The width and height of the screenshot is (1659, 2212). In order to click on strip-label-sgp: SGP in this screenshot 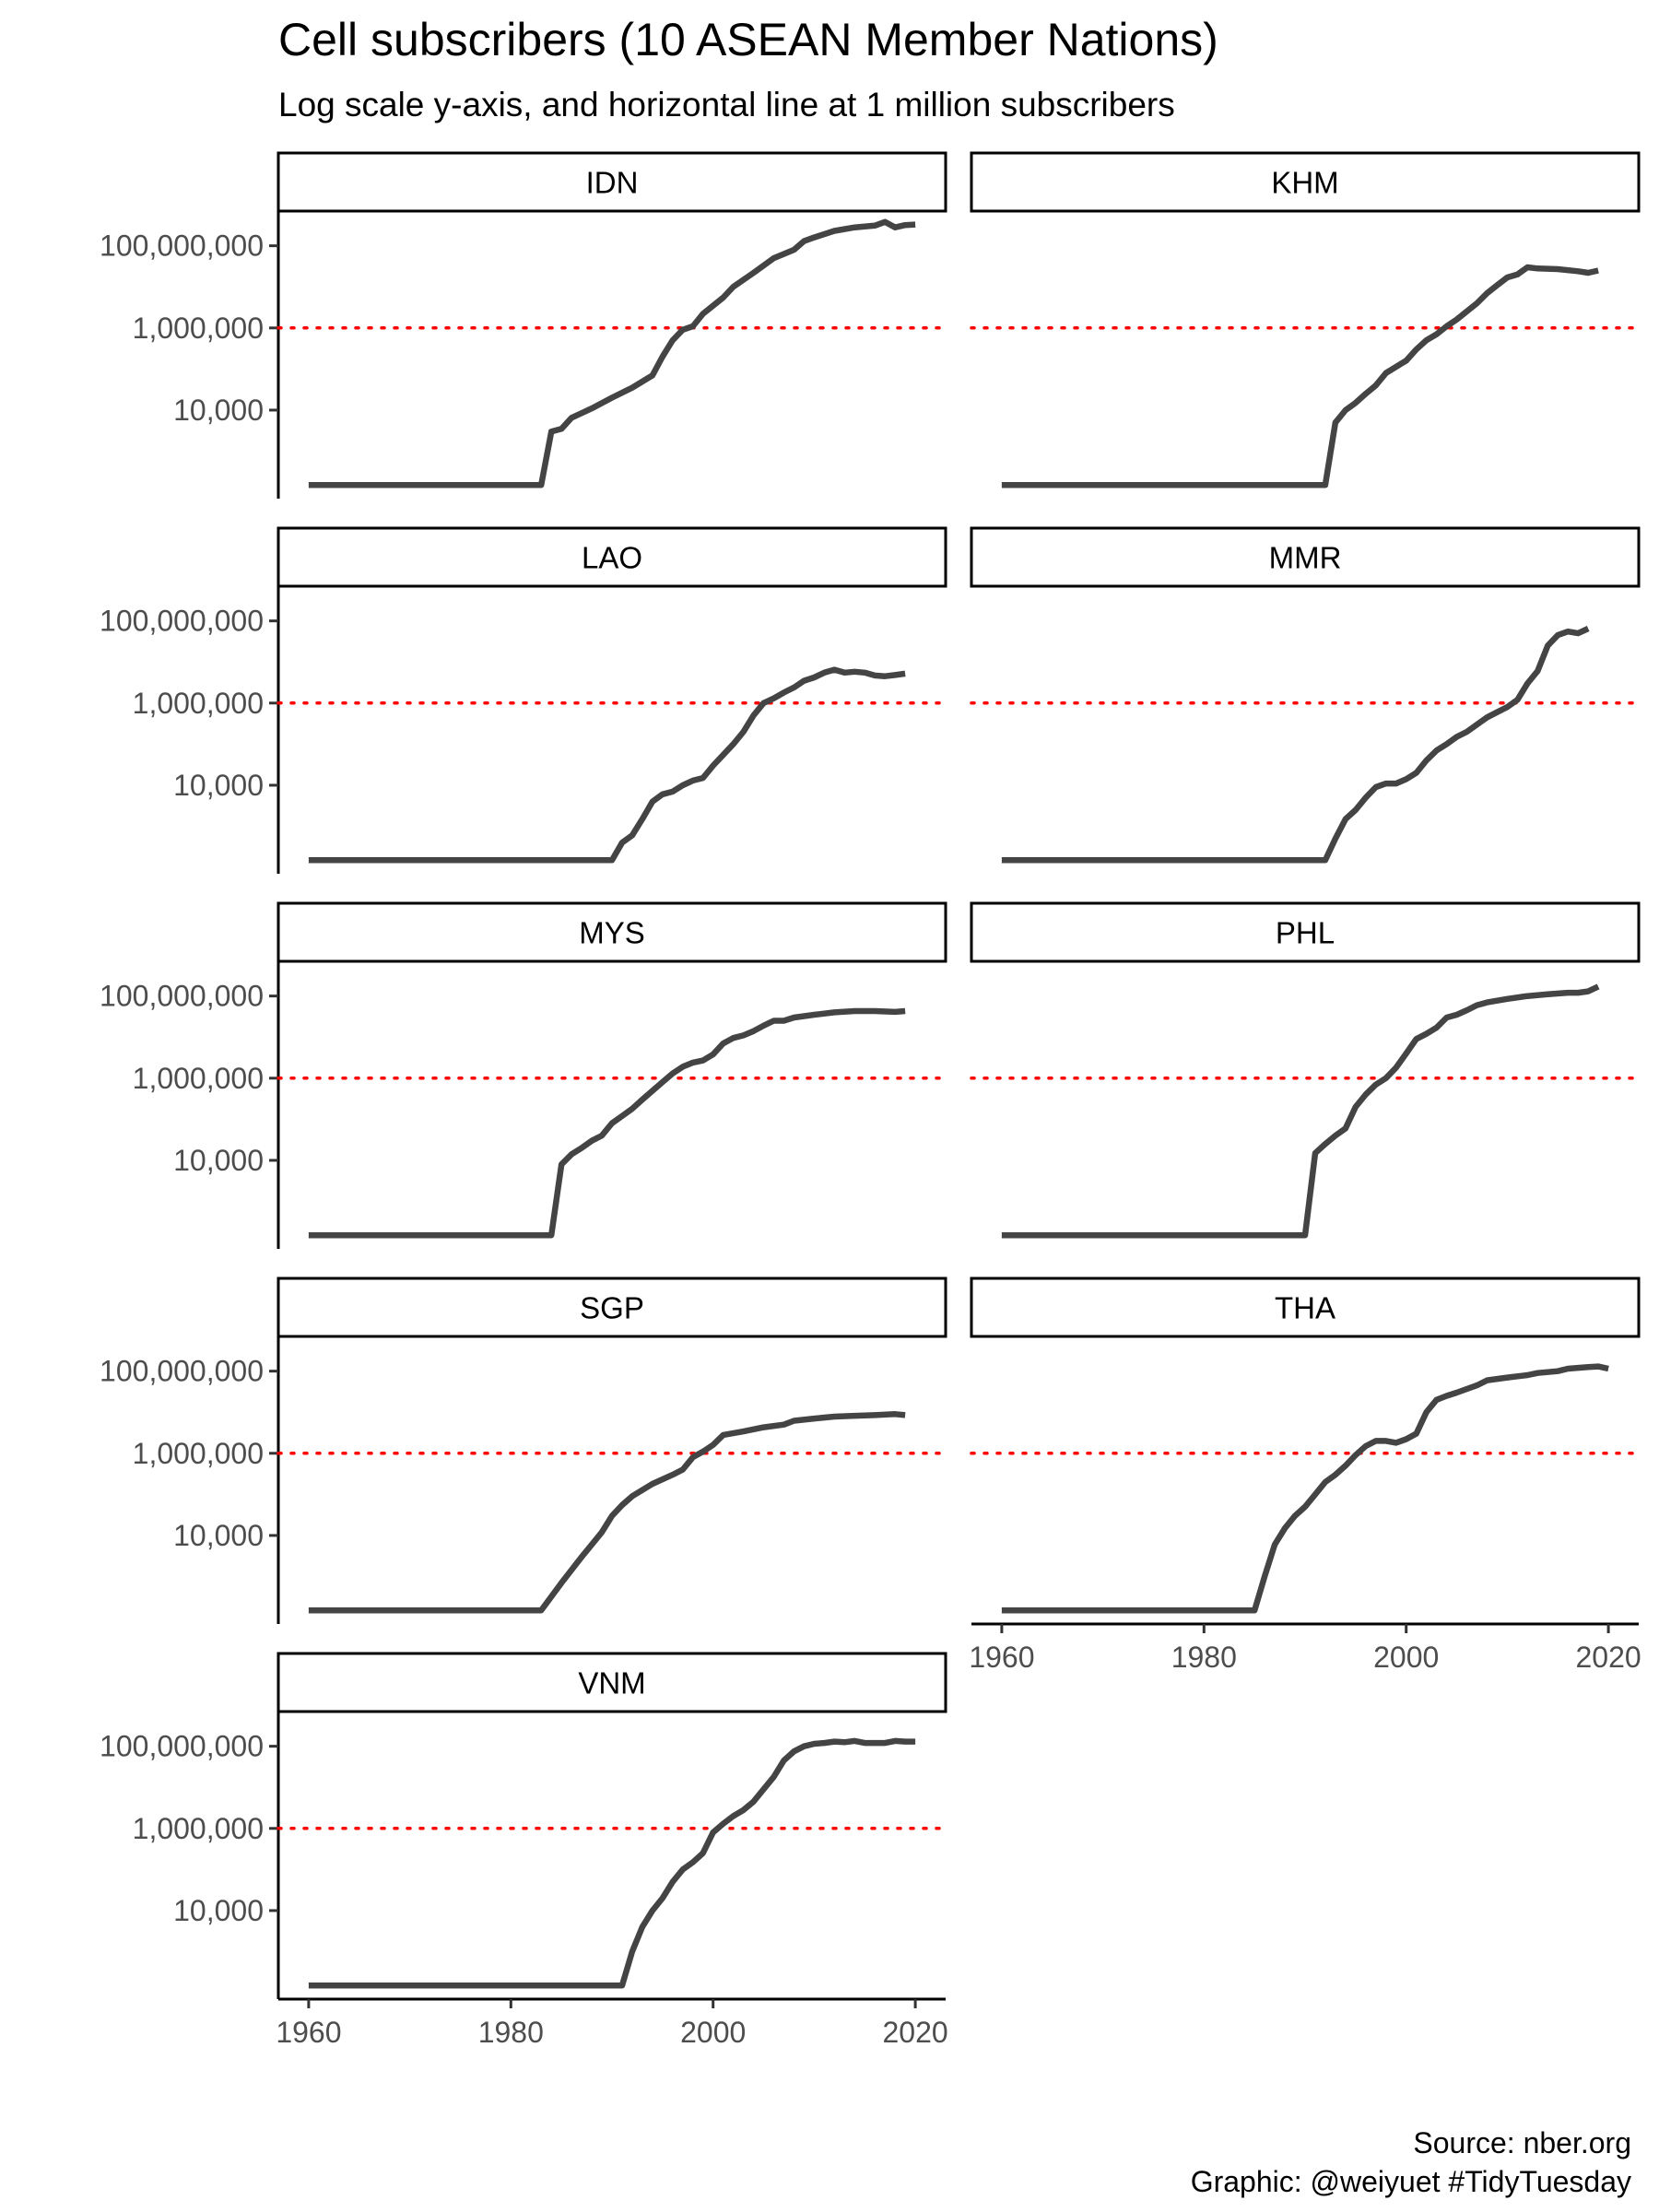, I will do `click(612, 1308)`.